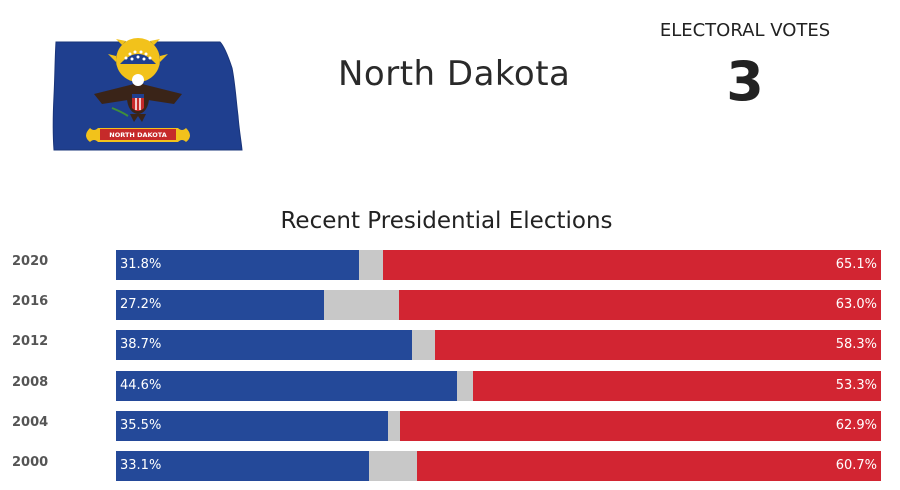 The width and height of the screenshot is (900, 490). What do you see at coordinates (30, 302) in the screenshot?
I see `year-label: 2016` at bounding box center [30, 302].